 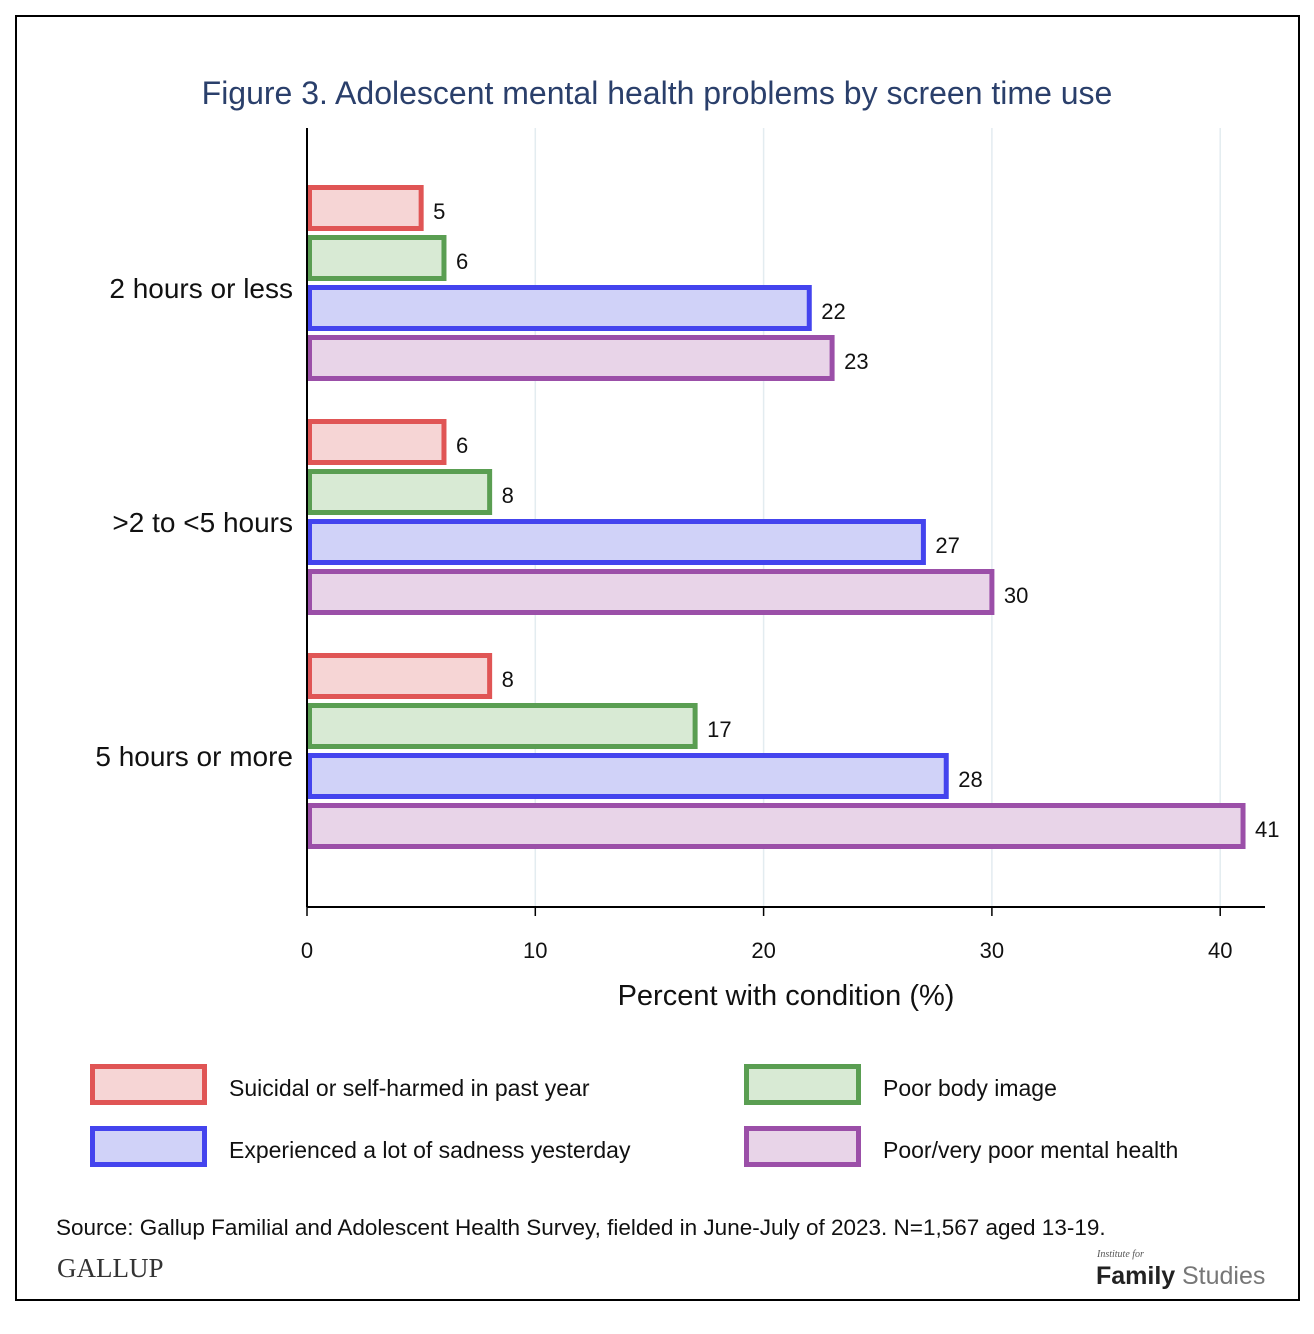 I want to click on data-label: 23, so click(x=856, y=361).